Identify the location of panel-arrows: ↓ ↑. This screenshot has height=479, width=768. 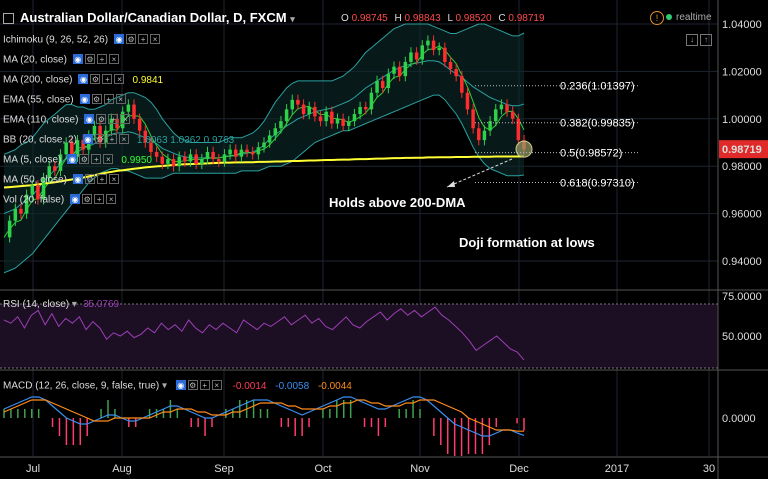
(698, 38).